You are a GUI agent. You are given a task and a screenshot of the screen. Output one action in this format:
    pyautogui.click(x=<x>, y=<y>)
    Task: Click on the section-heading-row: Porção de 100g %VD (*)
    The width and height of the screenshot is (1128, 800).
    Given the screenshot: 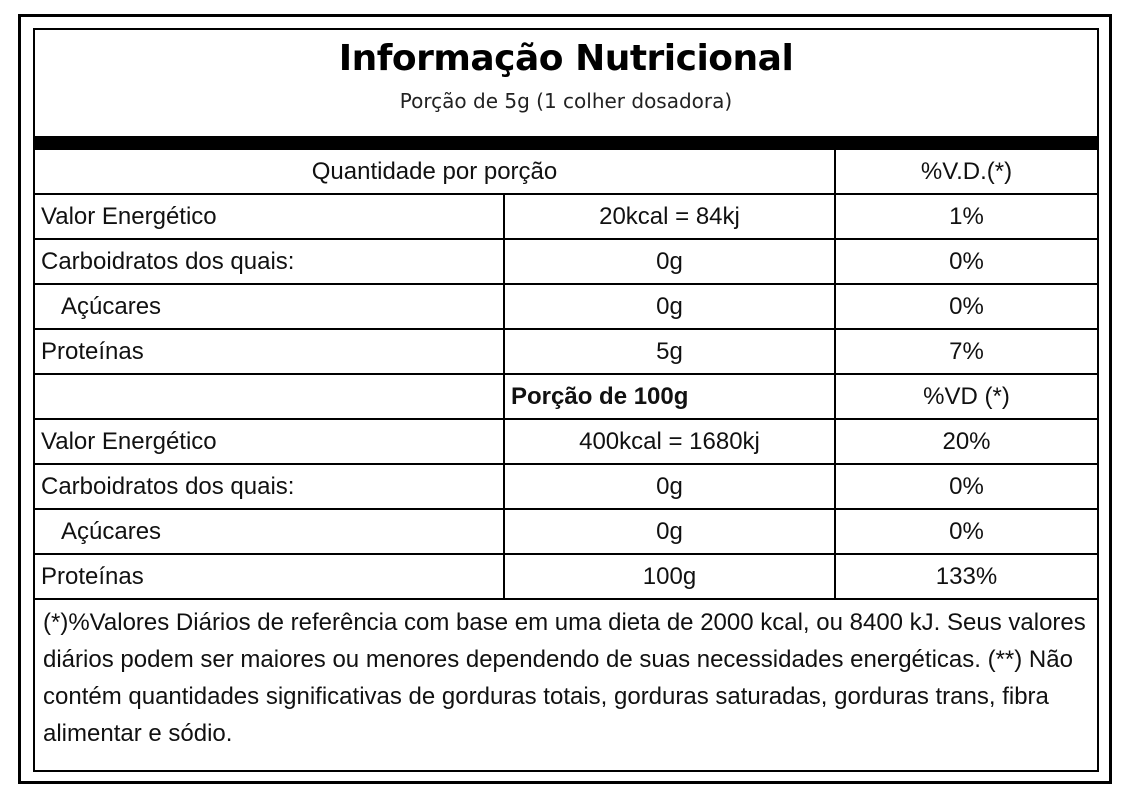 What is the action you would take?
    pyautogui.click(x=566, y=396)
    